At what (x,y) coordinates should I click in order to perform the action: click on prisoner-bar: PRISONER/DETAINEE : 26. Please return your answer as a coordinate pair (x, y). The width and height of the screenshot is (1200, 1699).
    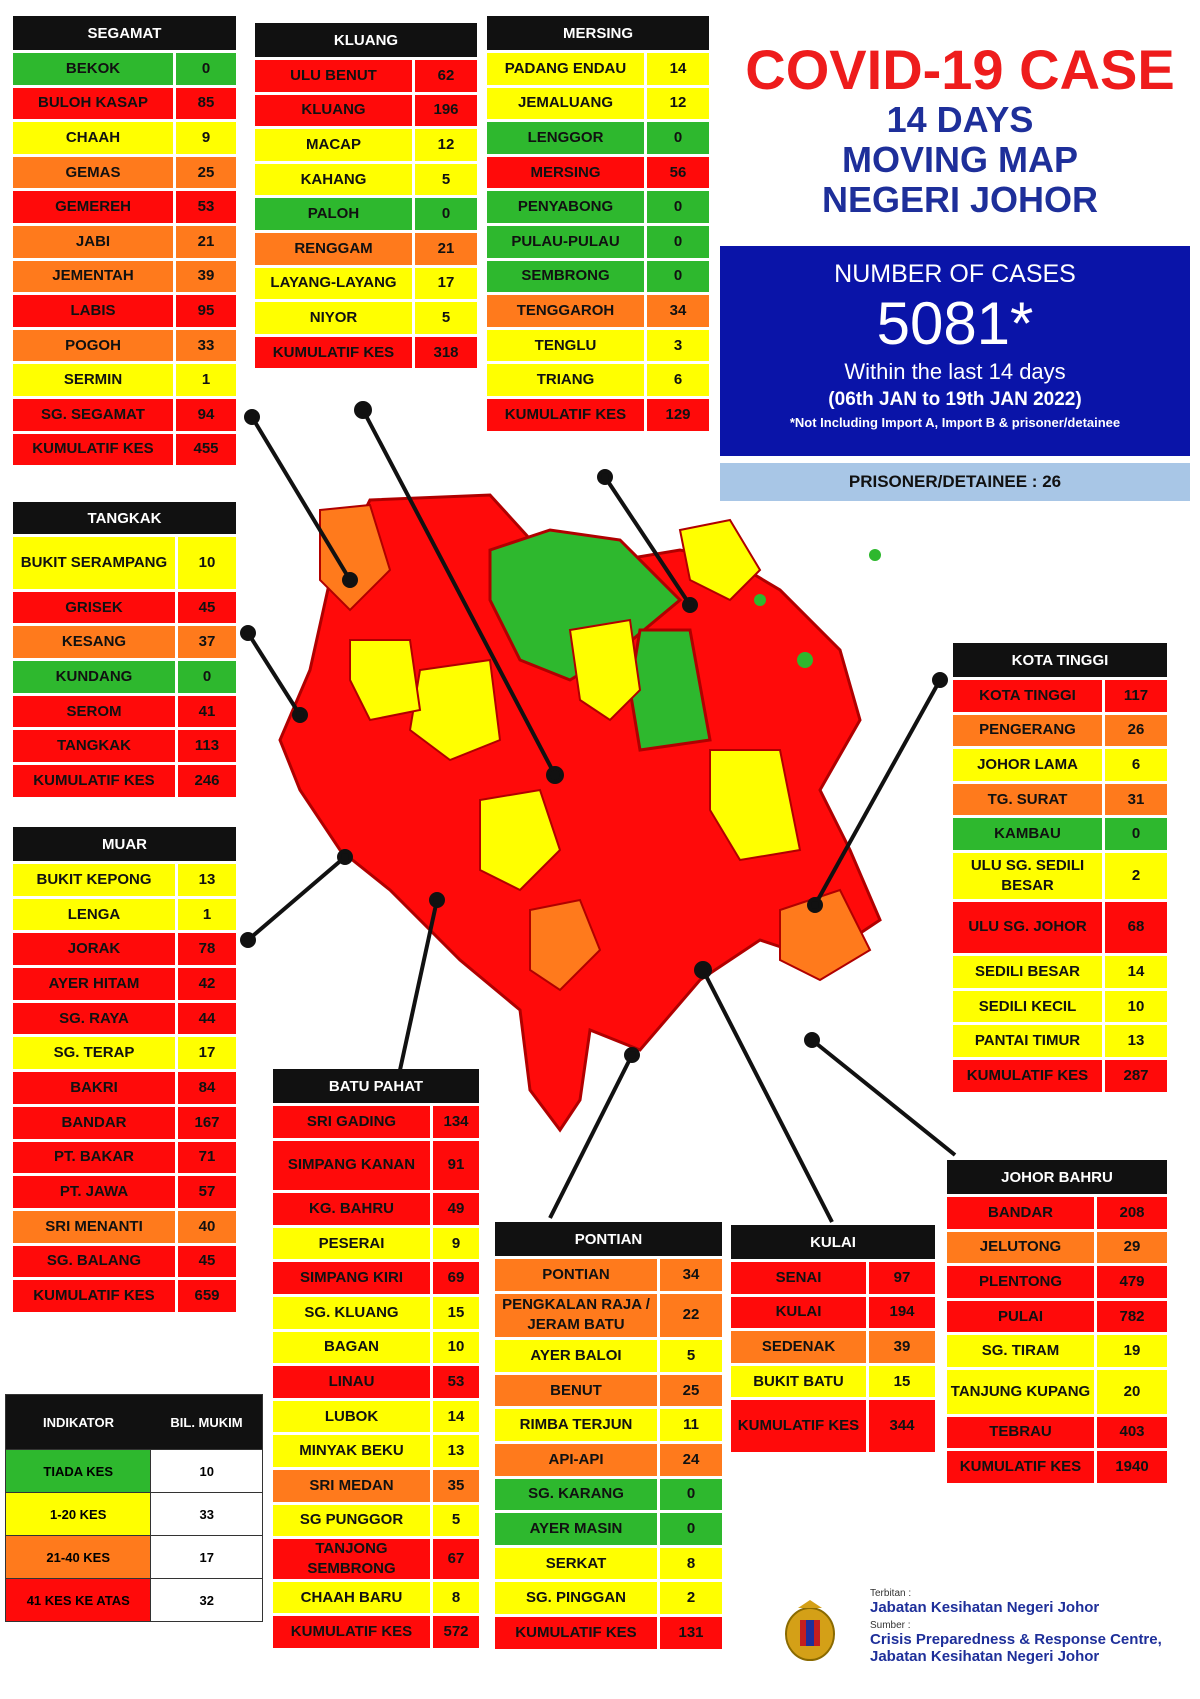
    Looking at the image, I should click on (955, 482).